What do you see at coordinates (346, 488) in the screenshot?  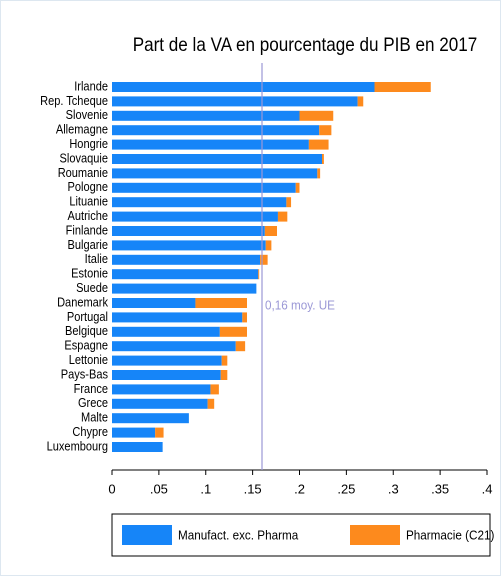 I see `x-tick-label: .25` at bounding box center [346, 488].